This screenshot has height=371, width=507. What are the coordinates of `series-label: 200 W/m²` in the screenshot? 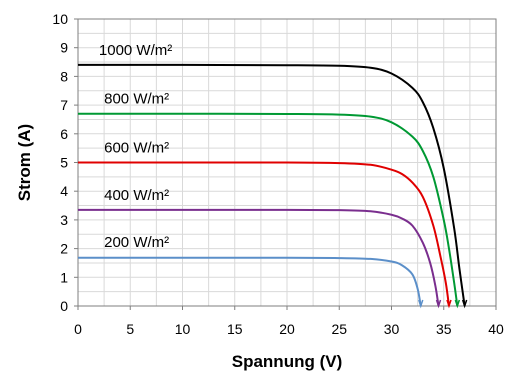 It's located at (136, 242).